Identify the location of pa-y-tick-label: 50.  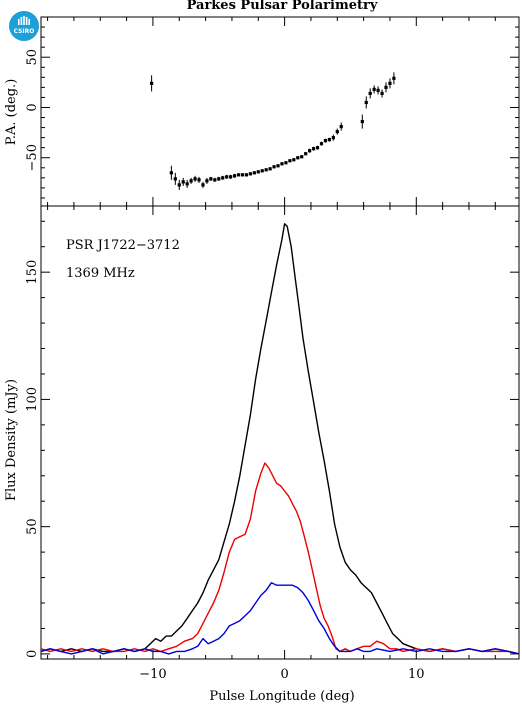
(32, 57).